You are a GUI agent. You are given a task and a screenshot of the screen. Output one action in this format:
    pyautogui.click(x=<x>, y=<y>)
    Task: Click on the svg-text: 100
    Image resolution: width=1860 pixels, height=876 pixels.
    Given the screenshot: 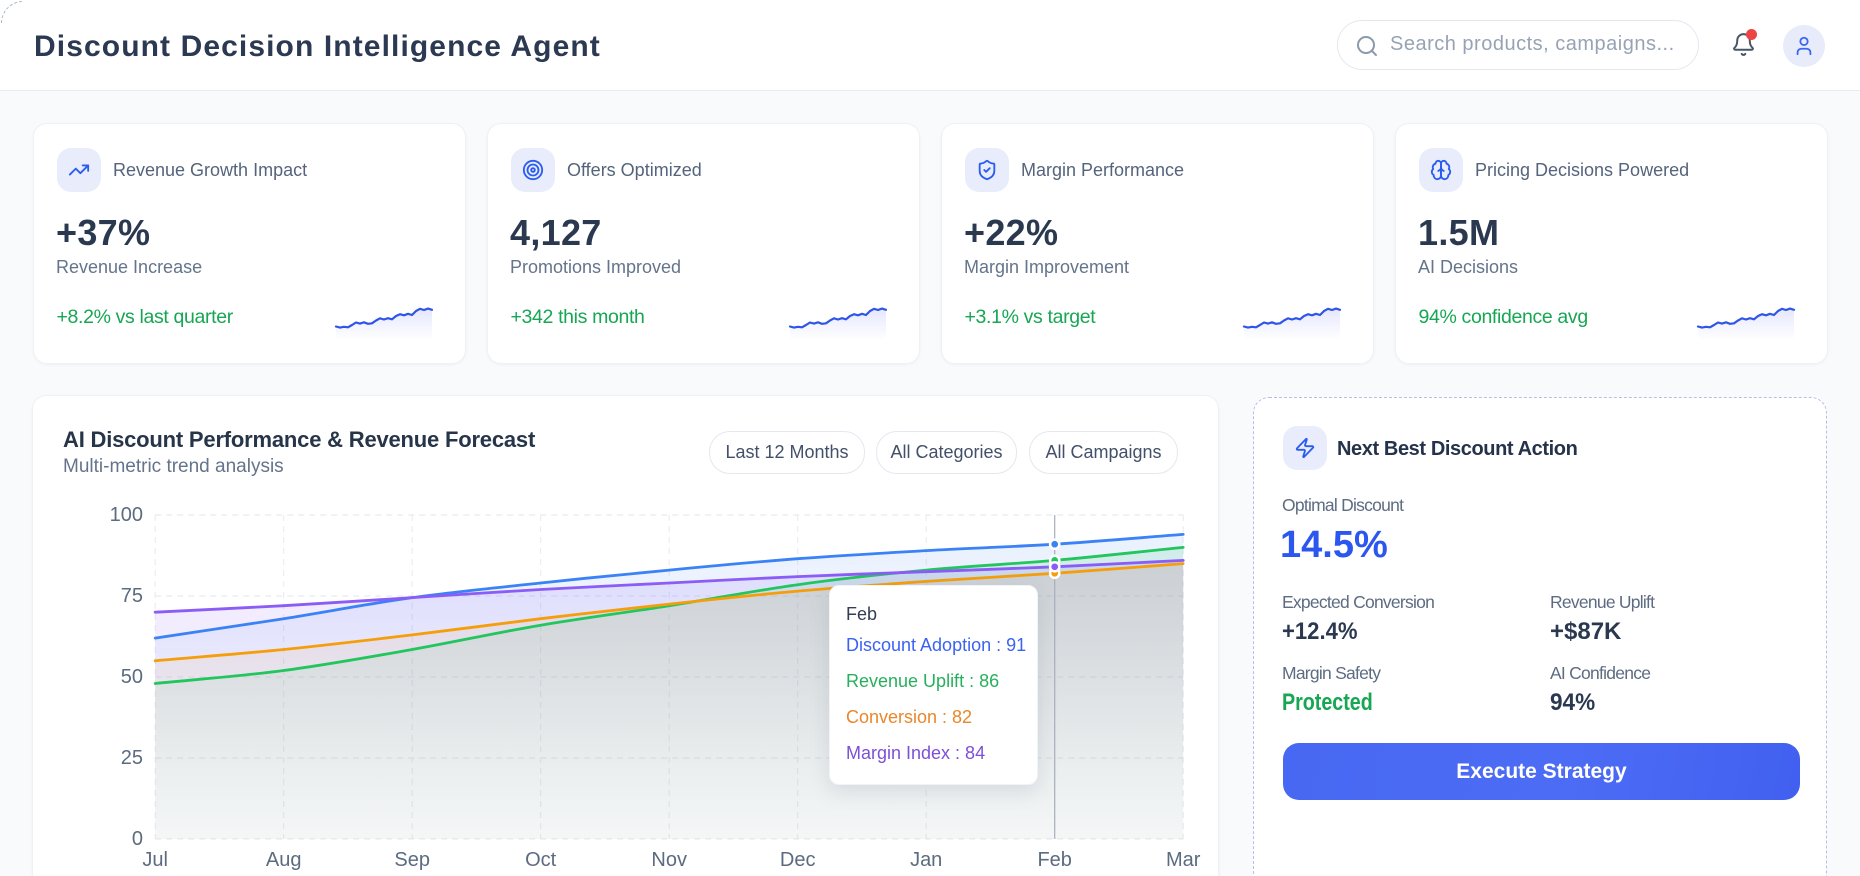 What is the action you would take?
    pyautogui.click(x=126, y=515)
    